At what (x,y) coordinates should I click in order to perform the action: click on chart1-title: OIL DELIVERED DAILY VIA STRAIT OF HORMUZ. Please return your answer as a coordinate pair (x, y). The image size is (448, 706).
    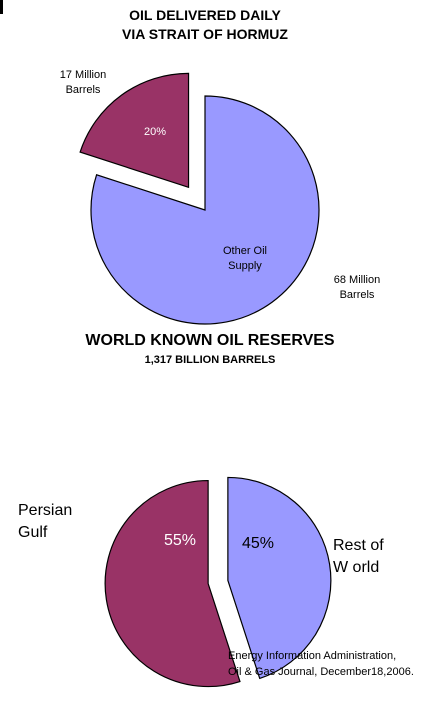
    Looking at the image, I should click on (205, 24).